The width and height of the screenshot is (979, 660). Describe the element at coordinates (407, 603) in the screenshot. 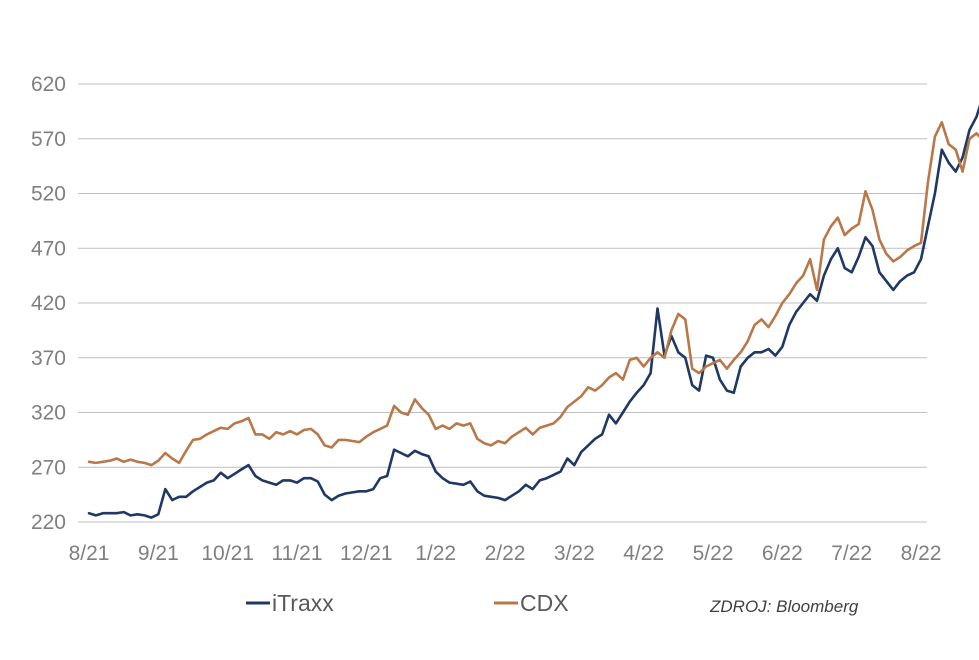

I see `legend: iTraxx CDX` at that location.